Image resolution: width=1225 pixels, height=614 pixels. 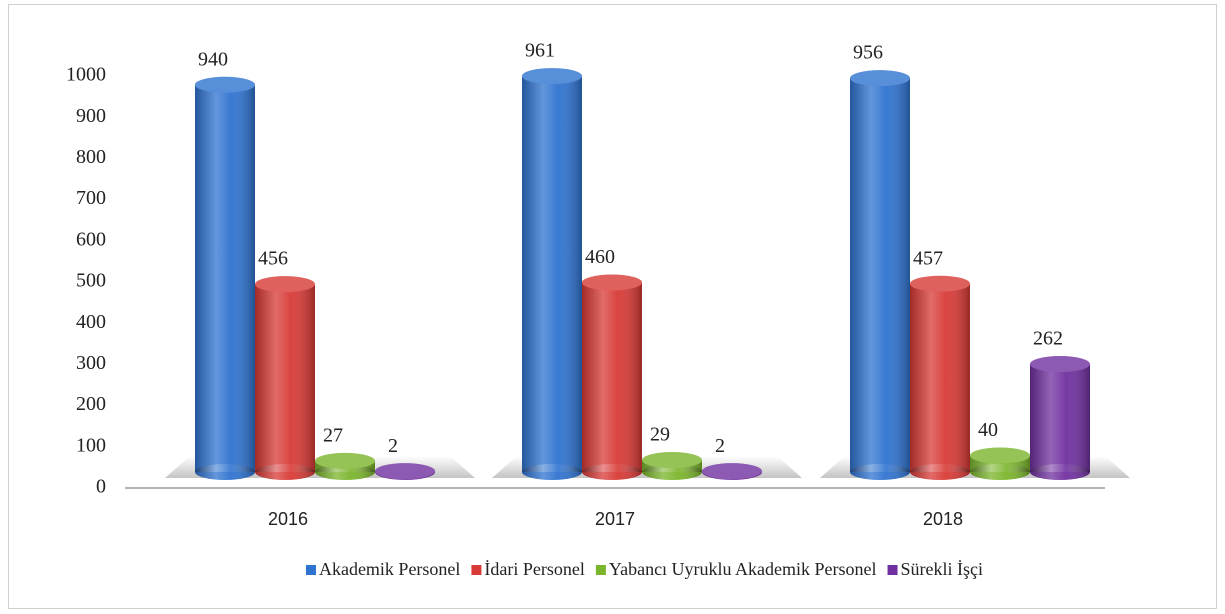 I want to click on value-label: 940, so click(x=213, y=59).